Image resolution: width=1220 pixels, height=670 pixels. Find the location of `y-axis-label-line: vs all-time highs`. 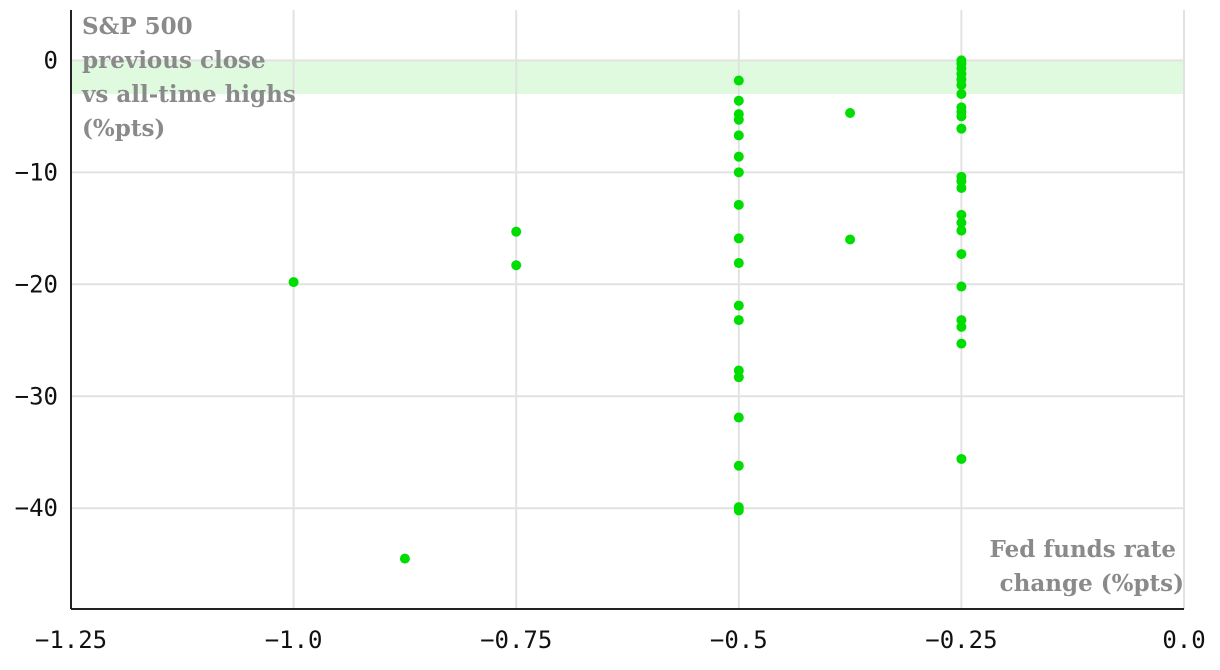

y-axis-label-line: vs all-time highs is located at coordinates (188, 94).